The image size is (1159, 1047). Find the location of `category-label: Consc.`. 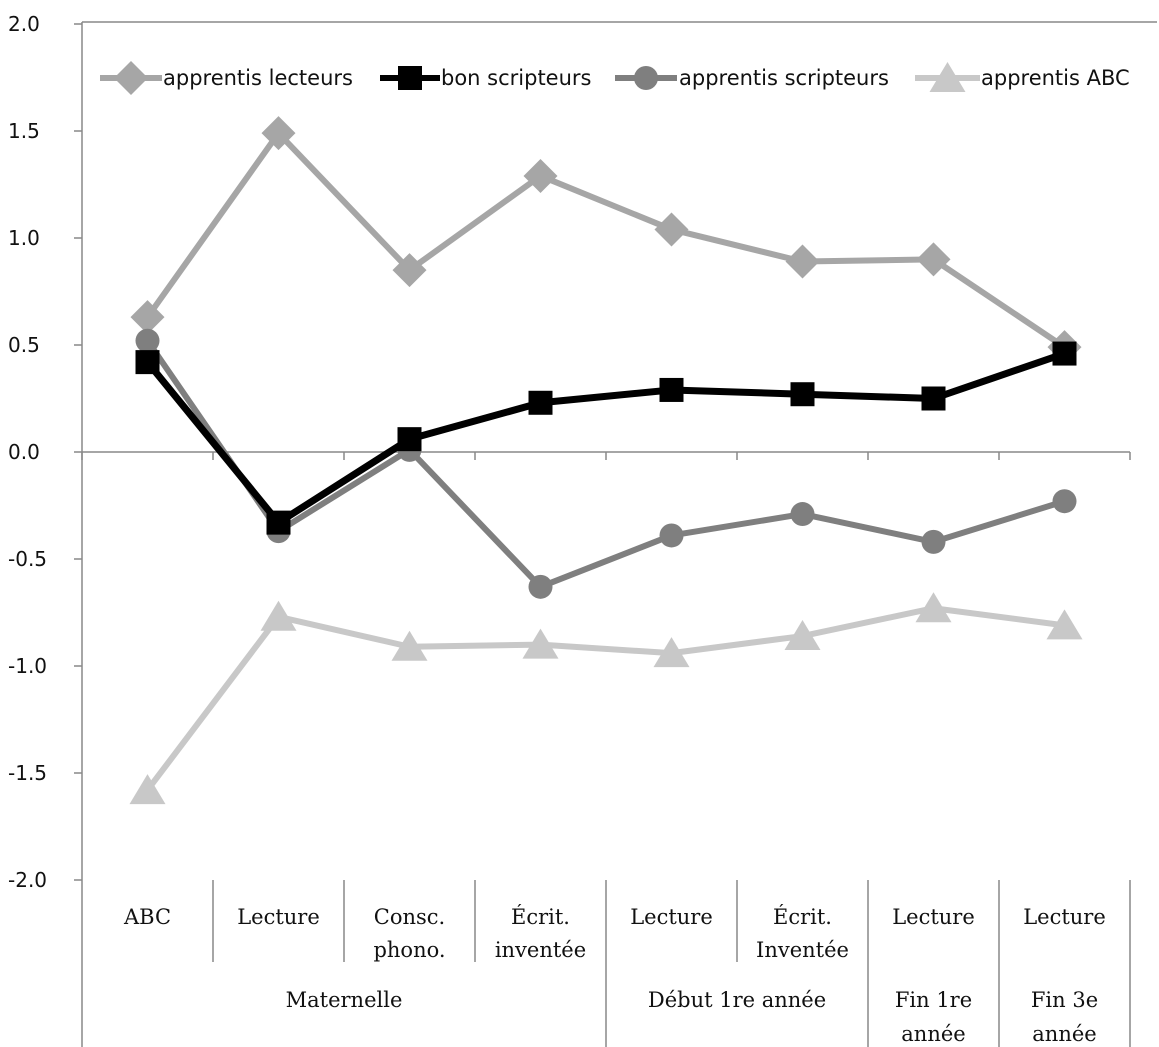

category-label: Consc. is located at coordinates (409, 917).